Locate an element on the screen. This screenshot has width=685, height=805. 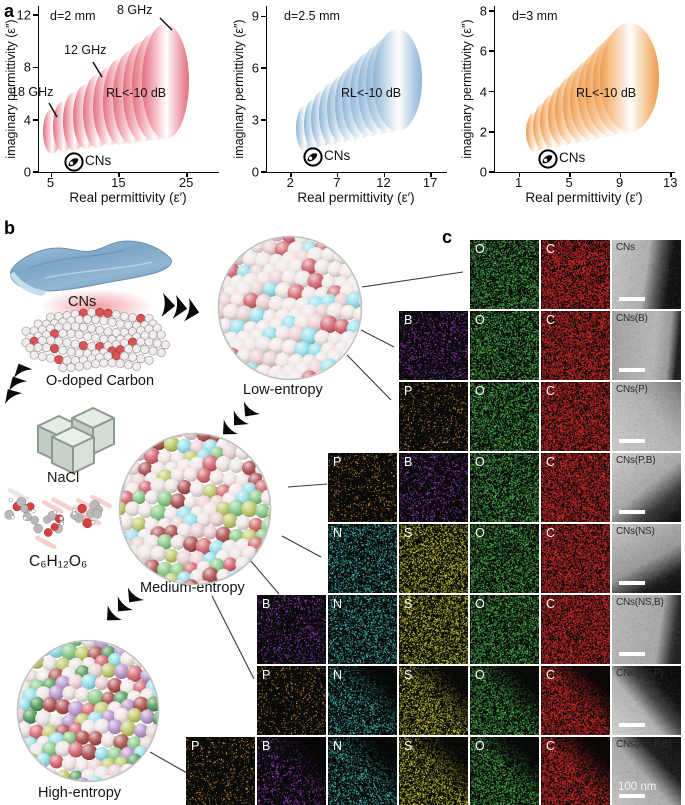
tem-image: CNs is located at coordinates (646, 274).